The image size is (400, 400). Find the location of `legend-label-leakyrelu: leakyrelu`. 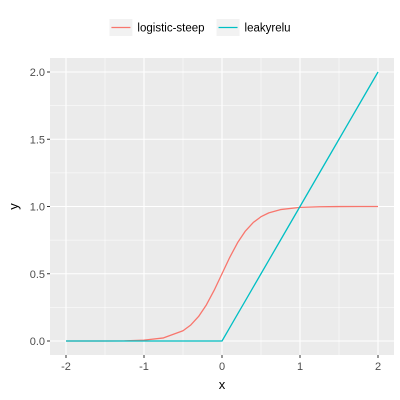

legend-label-leakyrelu: leakyrelu is located at coordinates (268, 29).